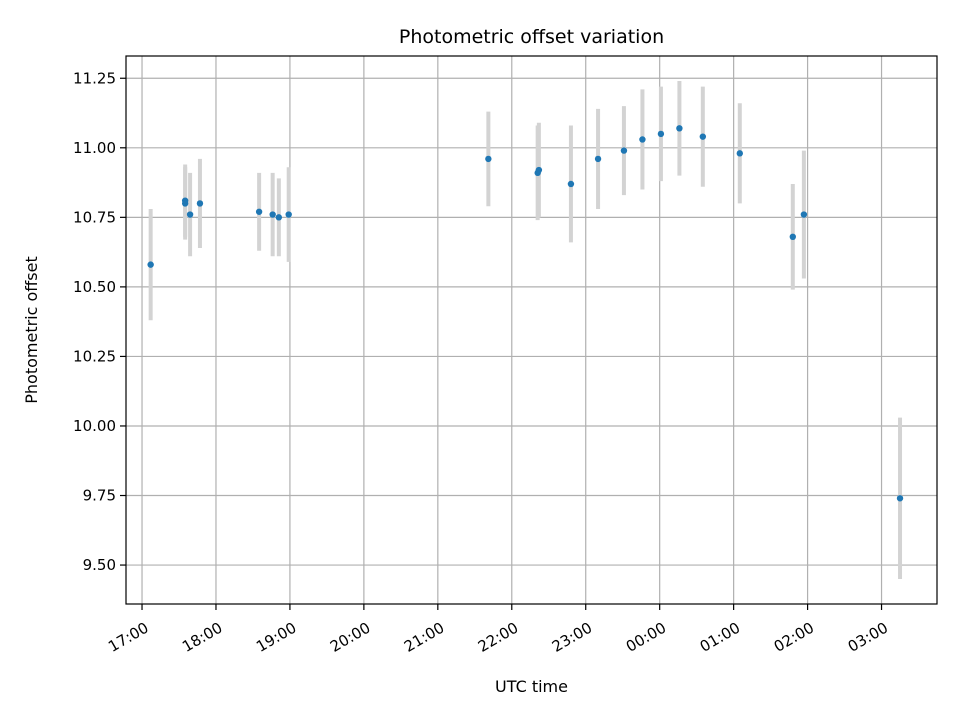 The height and width of the screenshot is (720, 960). Describe the element at coordinates (424, 637) in the screenshot. I see `x-tick-label: 21:00` at that location.